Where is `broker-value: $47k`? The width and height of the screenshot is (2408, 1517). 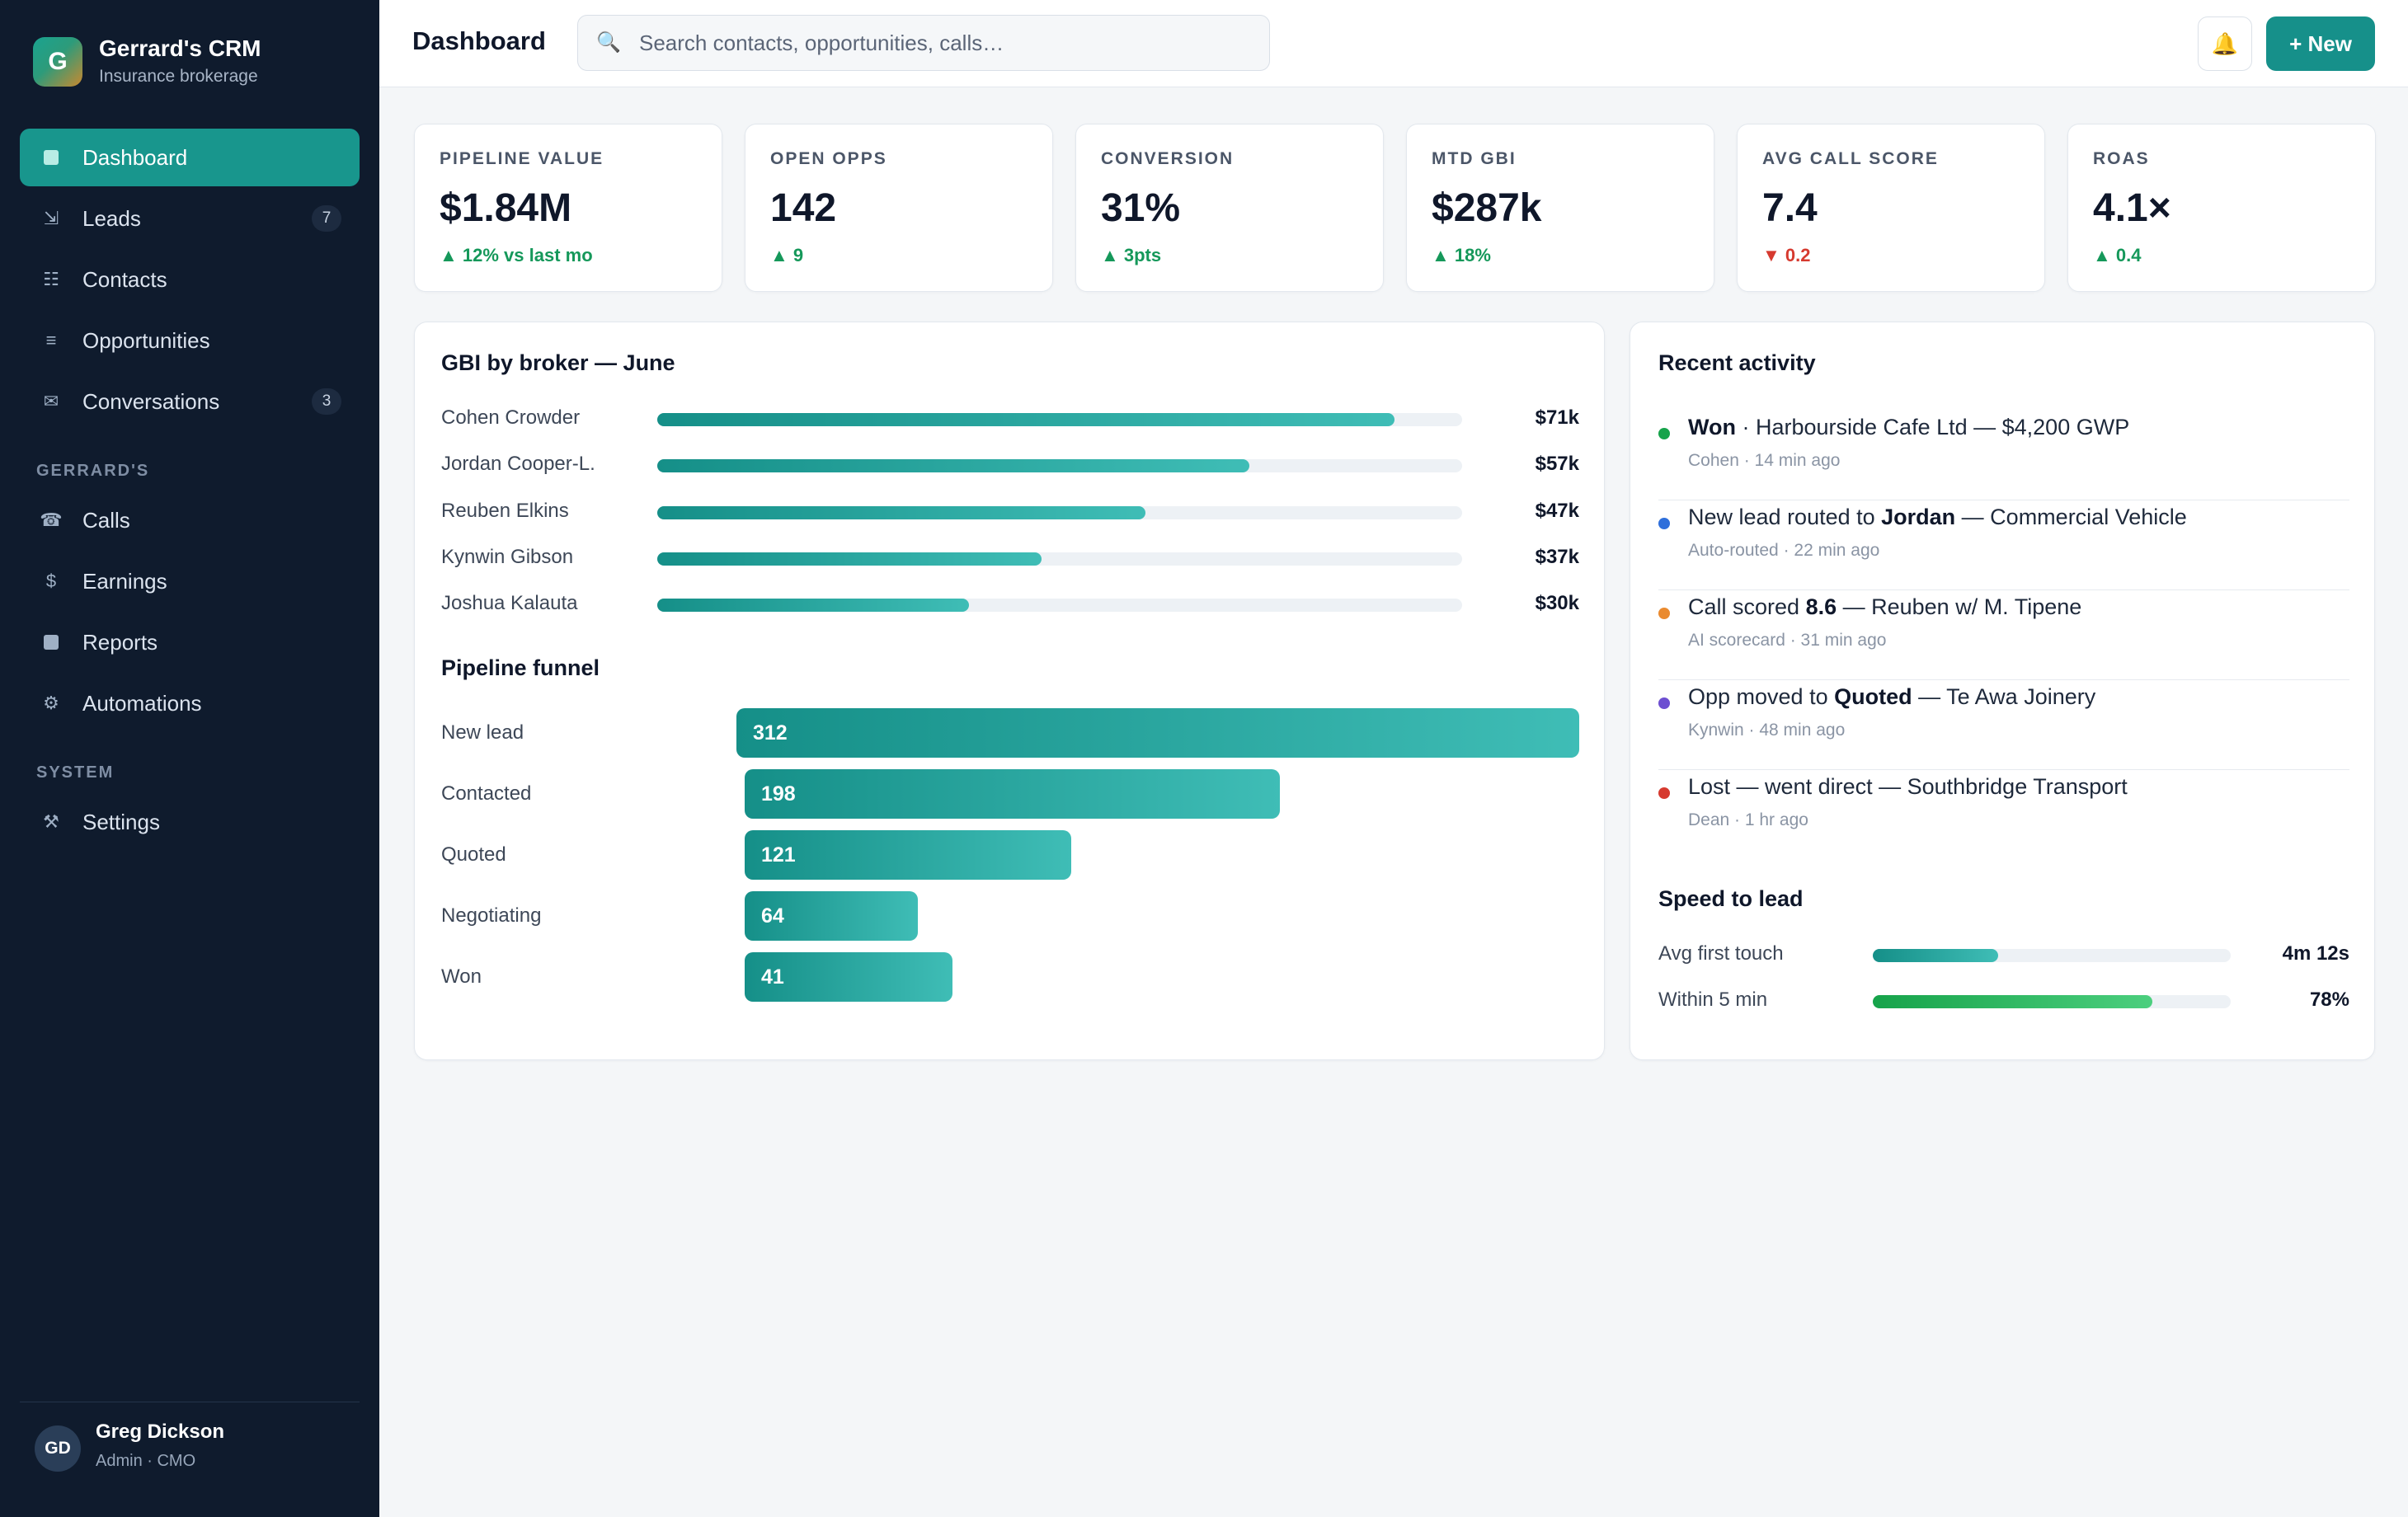
broker-value: $47k is located at coordinates (1557, 511).